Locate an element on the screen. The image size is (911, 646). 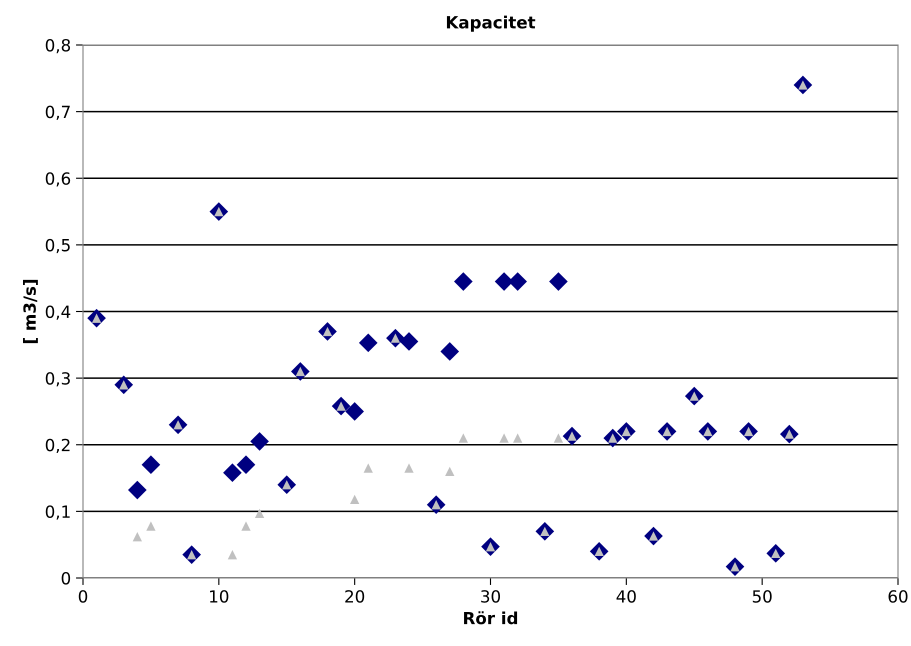
y-tick-label: 0,4 is located at coordinates (58, 312).